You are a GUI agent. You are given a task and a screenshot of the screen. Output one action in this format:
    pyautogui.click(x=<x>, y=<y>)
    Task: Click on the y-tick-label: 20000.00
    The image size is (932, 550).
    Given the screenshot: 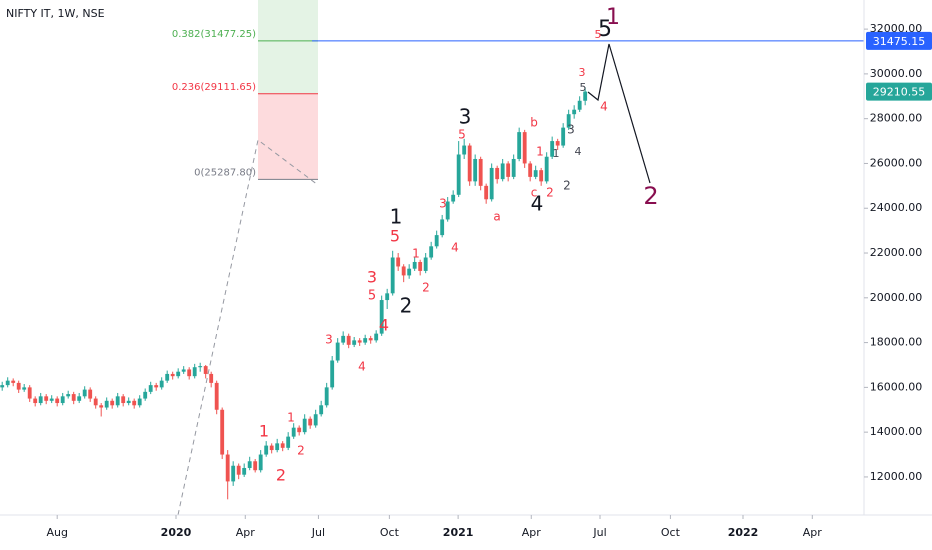 What is the action you would take?
    pyautogui.click(x=896, y=297)
    